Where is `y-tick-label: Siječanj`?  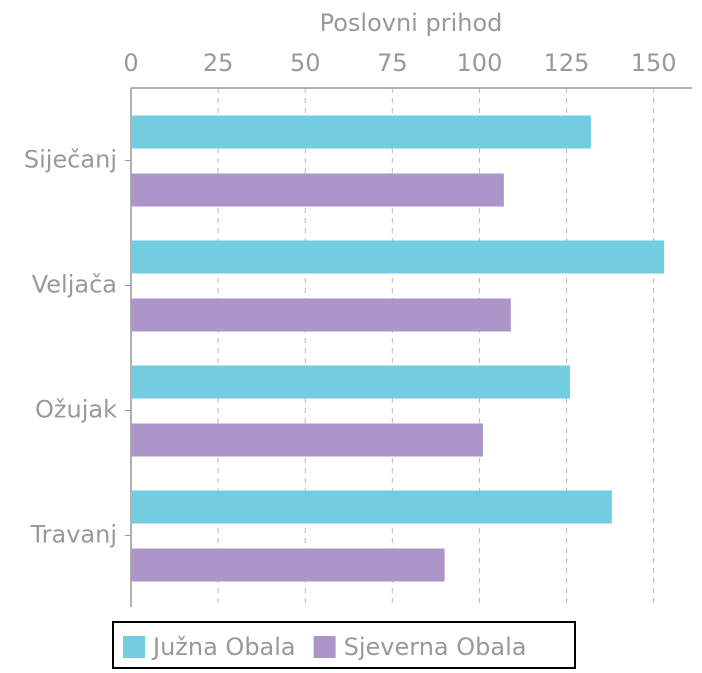
y-tick-label: Siječanj is located at coordinates (70, 160).